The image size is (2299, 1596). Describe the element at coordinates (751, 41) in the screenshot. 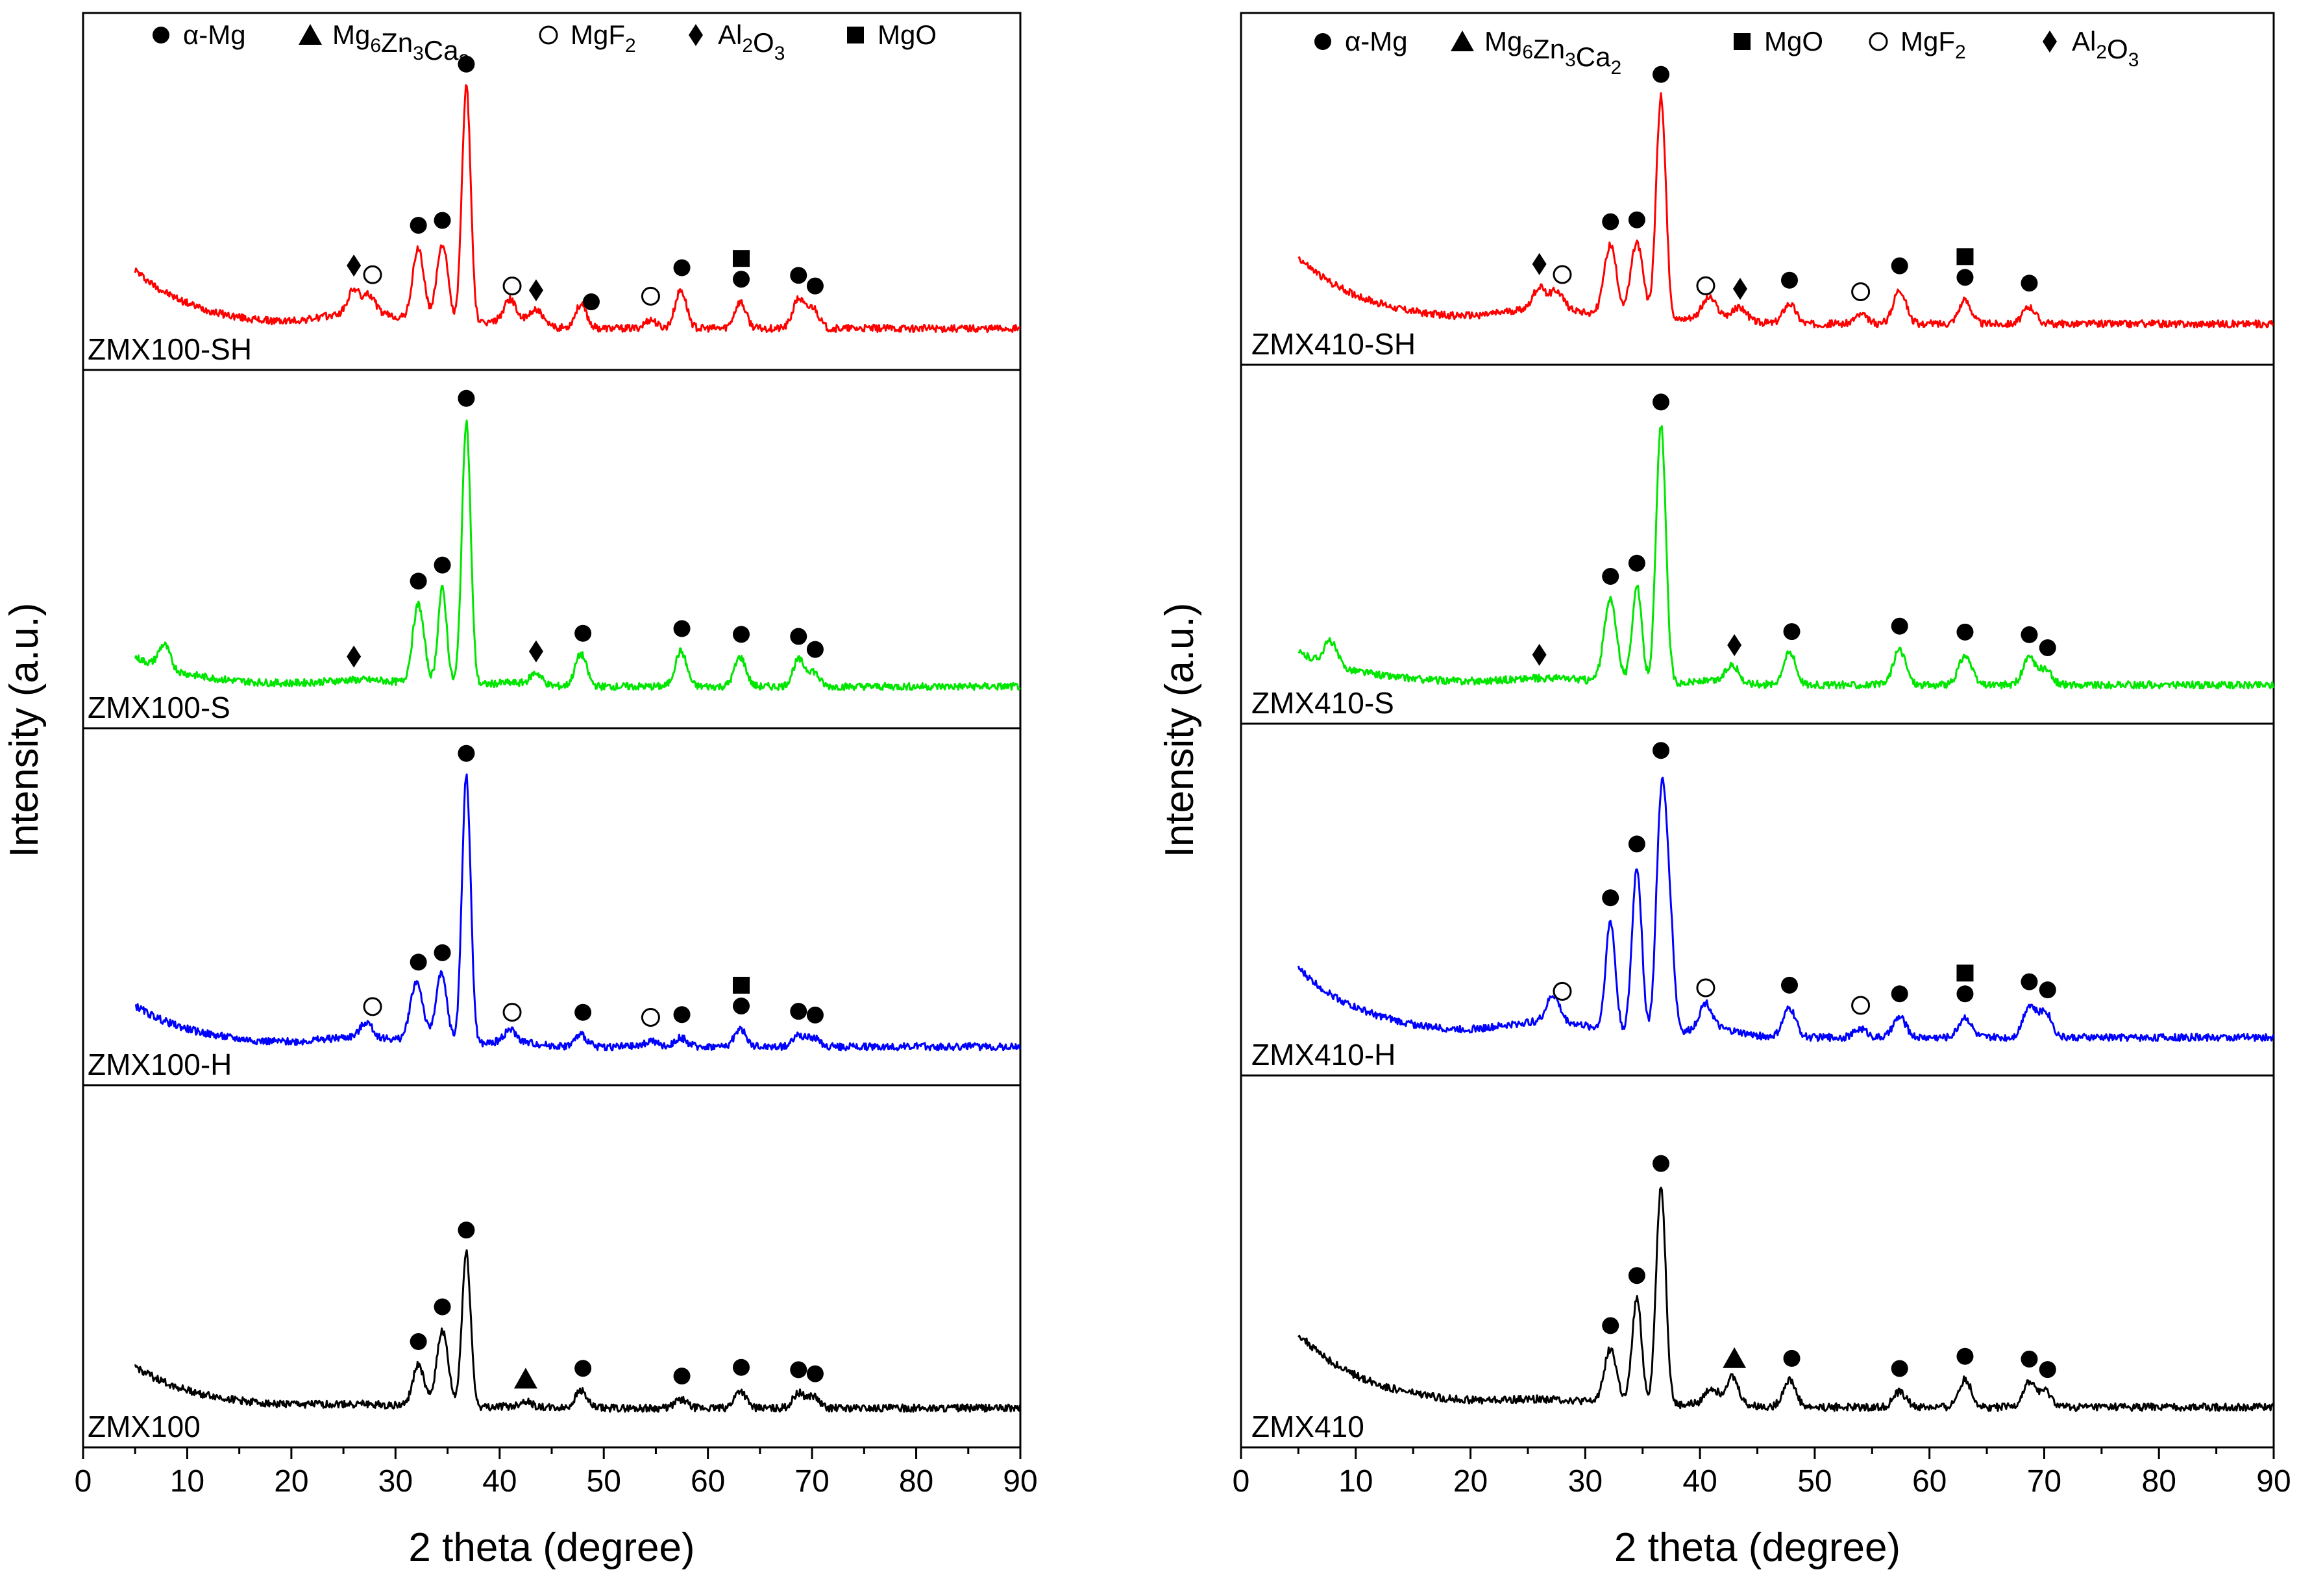

I see `legend-label: Al2O3` at that location.